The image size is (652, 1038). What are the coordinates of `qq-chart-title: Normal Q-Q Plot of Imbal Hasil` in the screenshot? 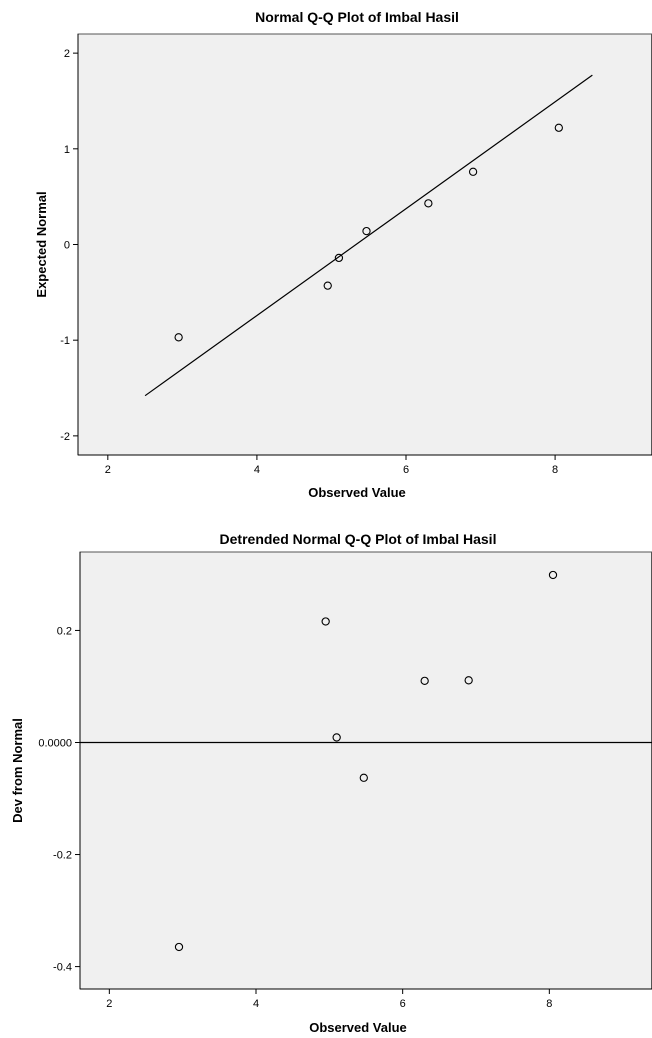 It's located at (357, 17).